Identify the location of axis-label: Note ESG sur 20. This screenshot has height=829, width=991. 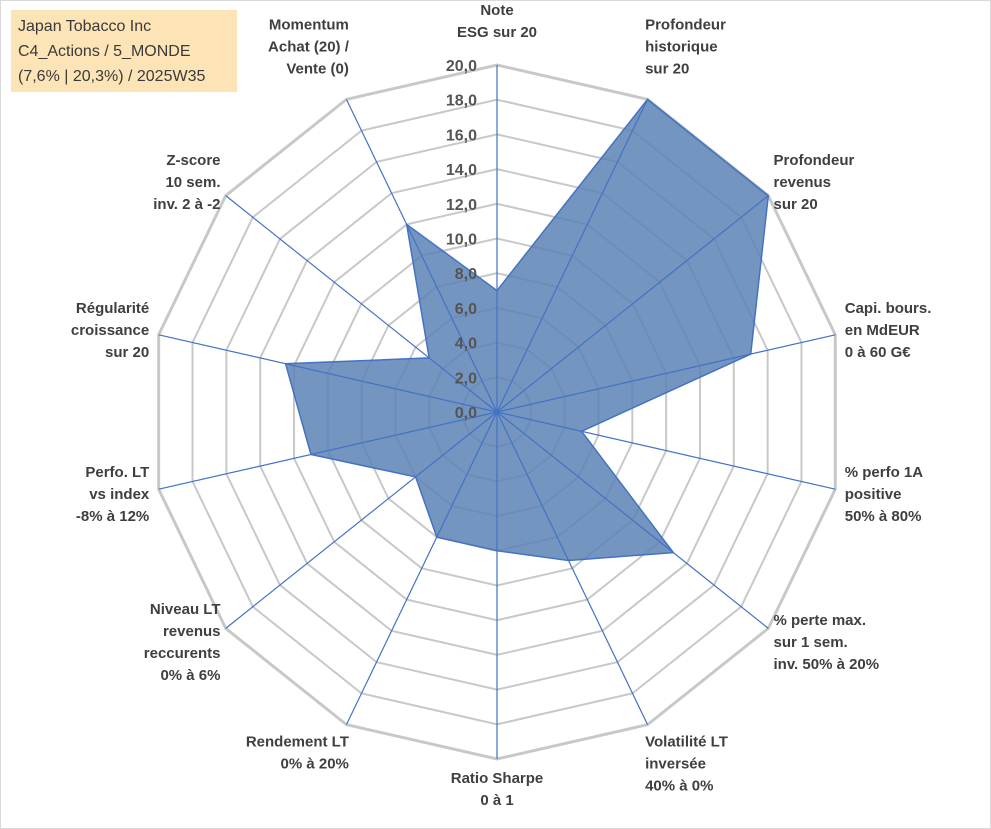
(497, 21).